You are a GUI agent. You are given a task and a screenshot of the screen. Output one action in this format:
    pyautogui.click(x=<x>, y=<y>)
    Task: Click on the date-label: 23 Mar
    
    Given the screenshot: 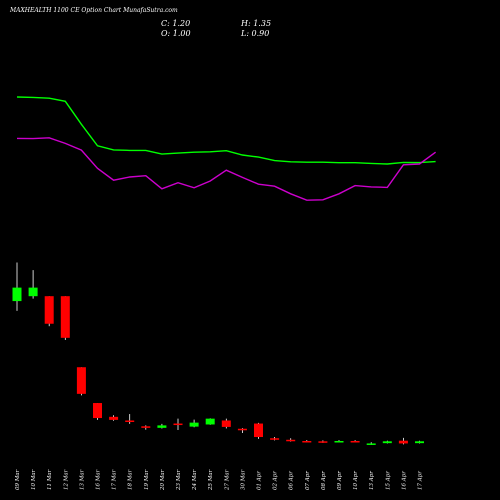 What is the action you would take?
    pyautogui.click(x=179, y=480)
    